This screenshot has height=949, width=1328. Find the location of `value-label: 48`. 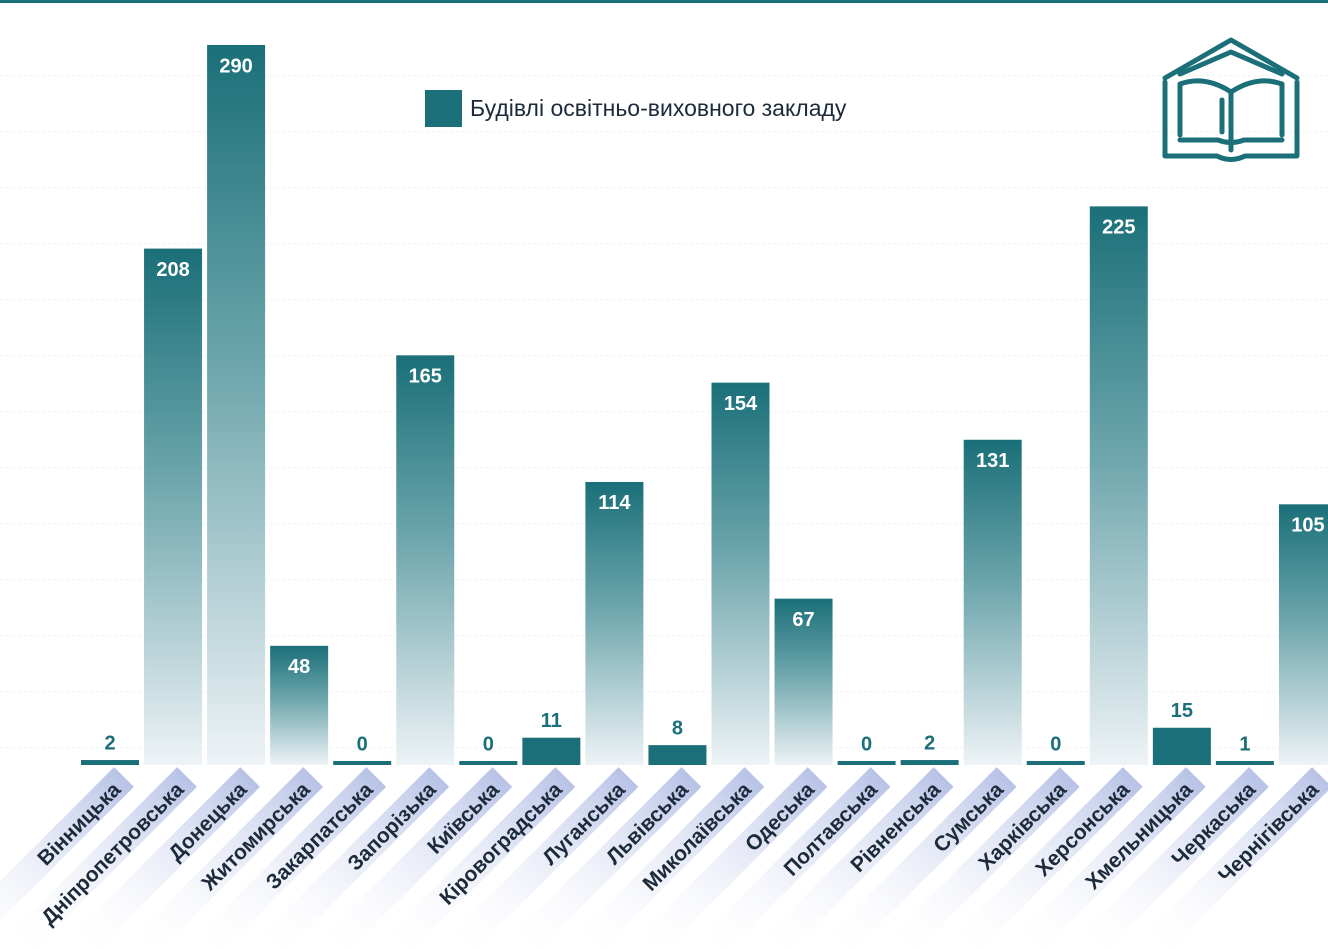

value-label: 48 is located at coordinates (299, 667).